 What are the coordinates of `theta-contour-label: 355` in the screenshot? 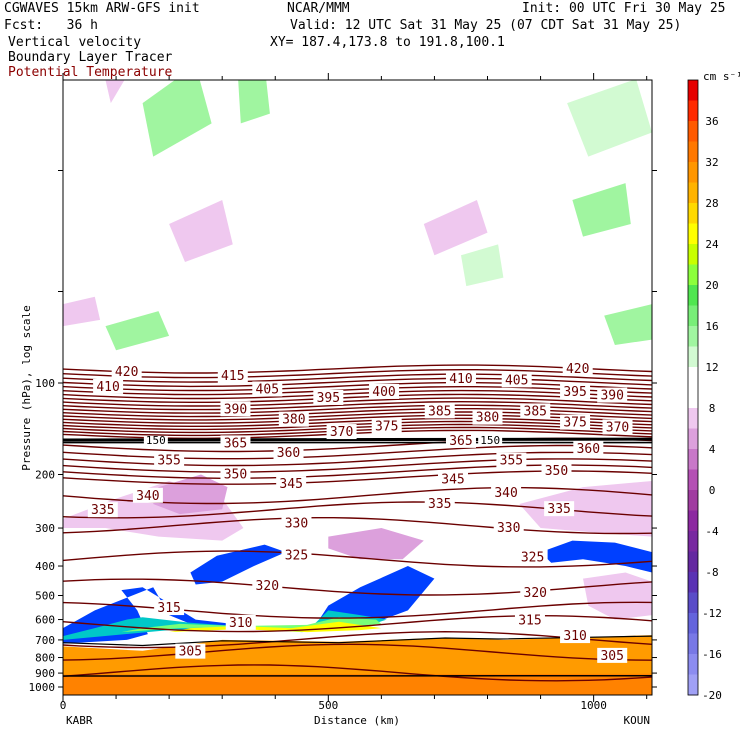 It's located at (511, 461).